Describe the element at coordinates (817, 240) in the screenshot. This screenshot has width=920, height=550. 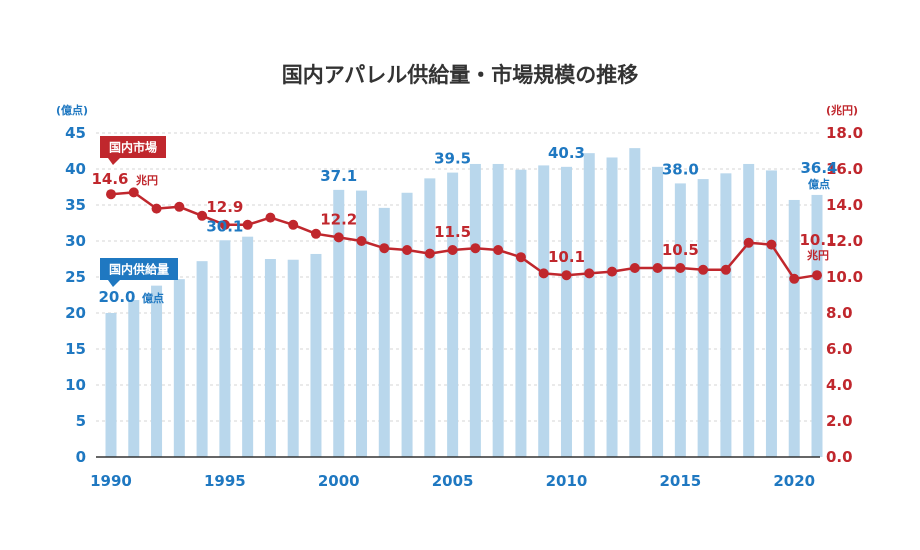
I see `market-value-label: 10.1` at that location.